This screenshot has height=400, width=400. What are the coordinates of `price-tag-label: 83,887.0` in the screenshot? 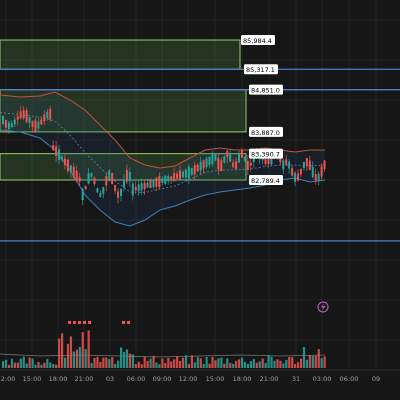 It's located at (265, 133).